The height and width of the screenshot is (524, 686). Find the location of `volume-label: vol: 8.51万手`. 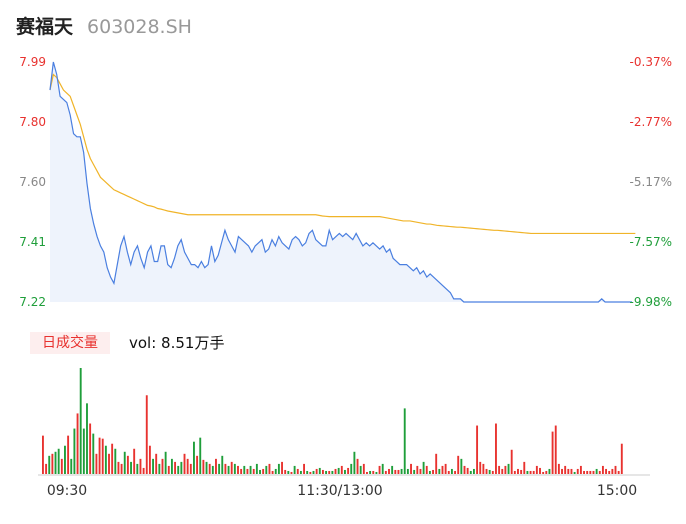

volume-label: vol: 8.51万手 is located at coordinates (177, 343).